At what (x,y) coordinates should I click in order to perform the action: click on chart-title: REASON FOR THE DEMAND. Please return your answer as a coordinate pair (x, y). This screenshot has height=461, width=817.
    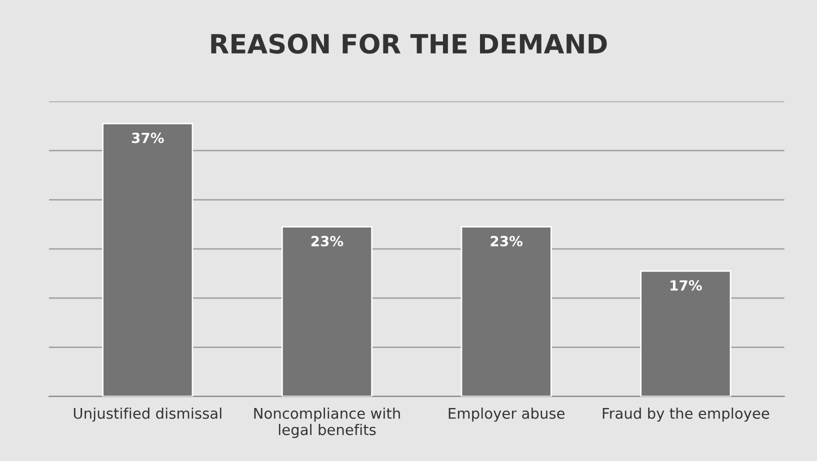
    Looking at the image, I should click on (409, 44).